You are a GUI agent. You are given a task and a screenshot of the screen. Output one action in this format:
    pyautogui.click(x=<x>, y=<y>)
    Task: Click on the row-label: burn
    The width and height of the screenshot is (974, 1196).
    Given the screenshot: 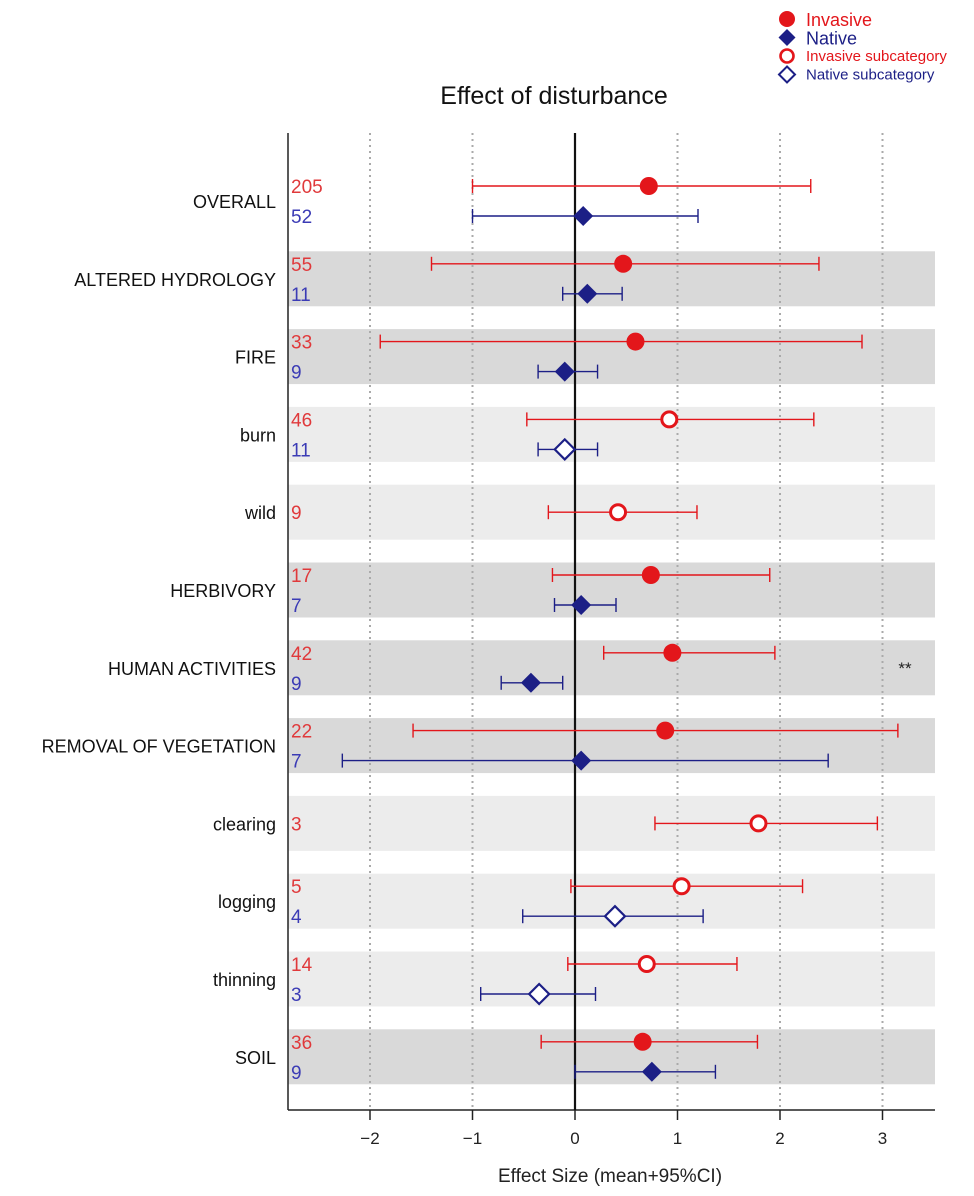 What is the action you would take?
    pyautogui.click(x=258, y=435)
    